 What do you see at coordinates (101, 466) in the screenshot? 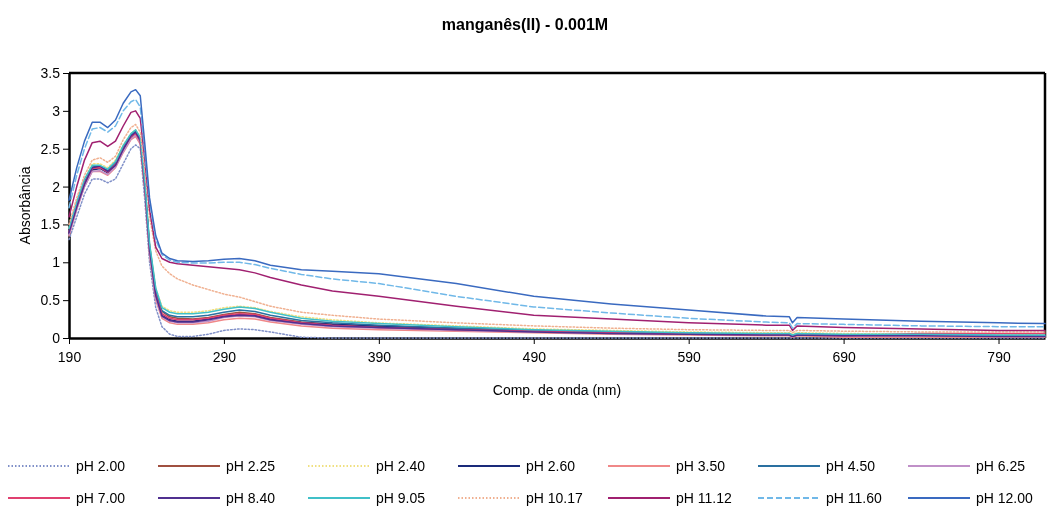
I see `legend-label: pH 2.00` at bounding box center [101, 466].